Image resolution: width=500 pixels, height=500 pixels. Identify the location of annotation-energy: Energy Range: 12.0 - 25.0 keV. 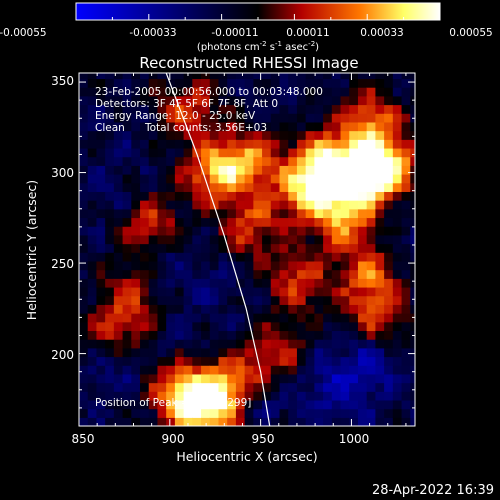
(175, 116).